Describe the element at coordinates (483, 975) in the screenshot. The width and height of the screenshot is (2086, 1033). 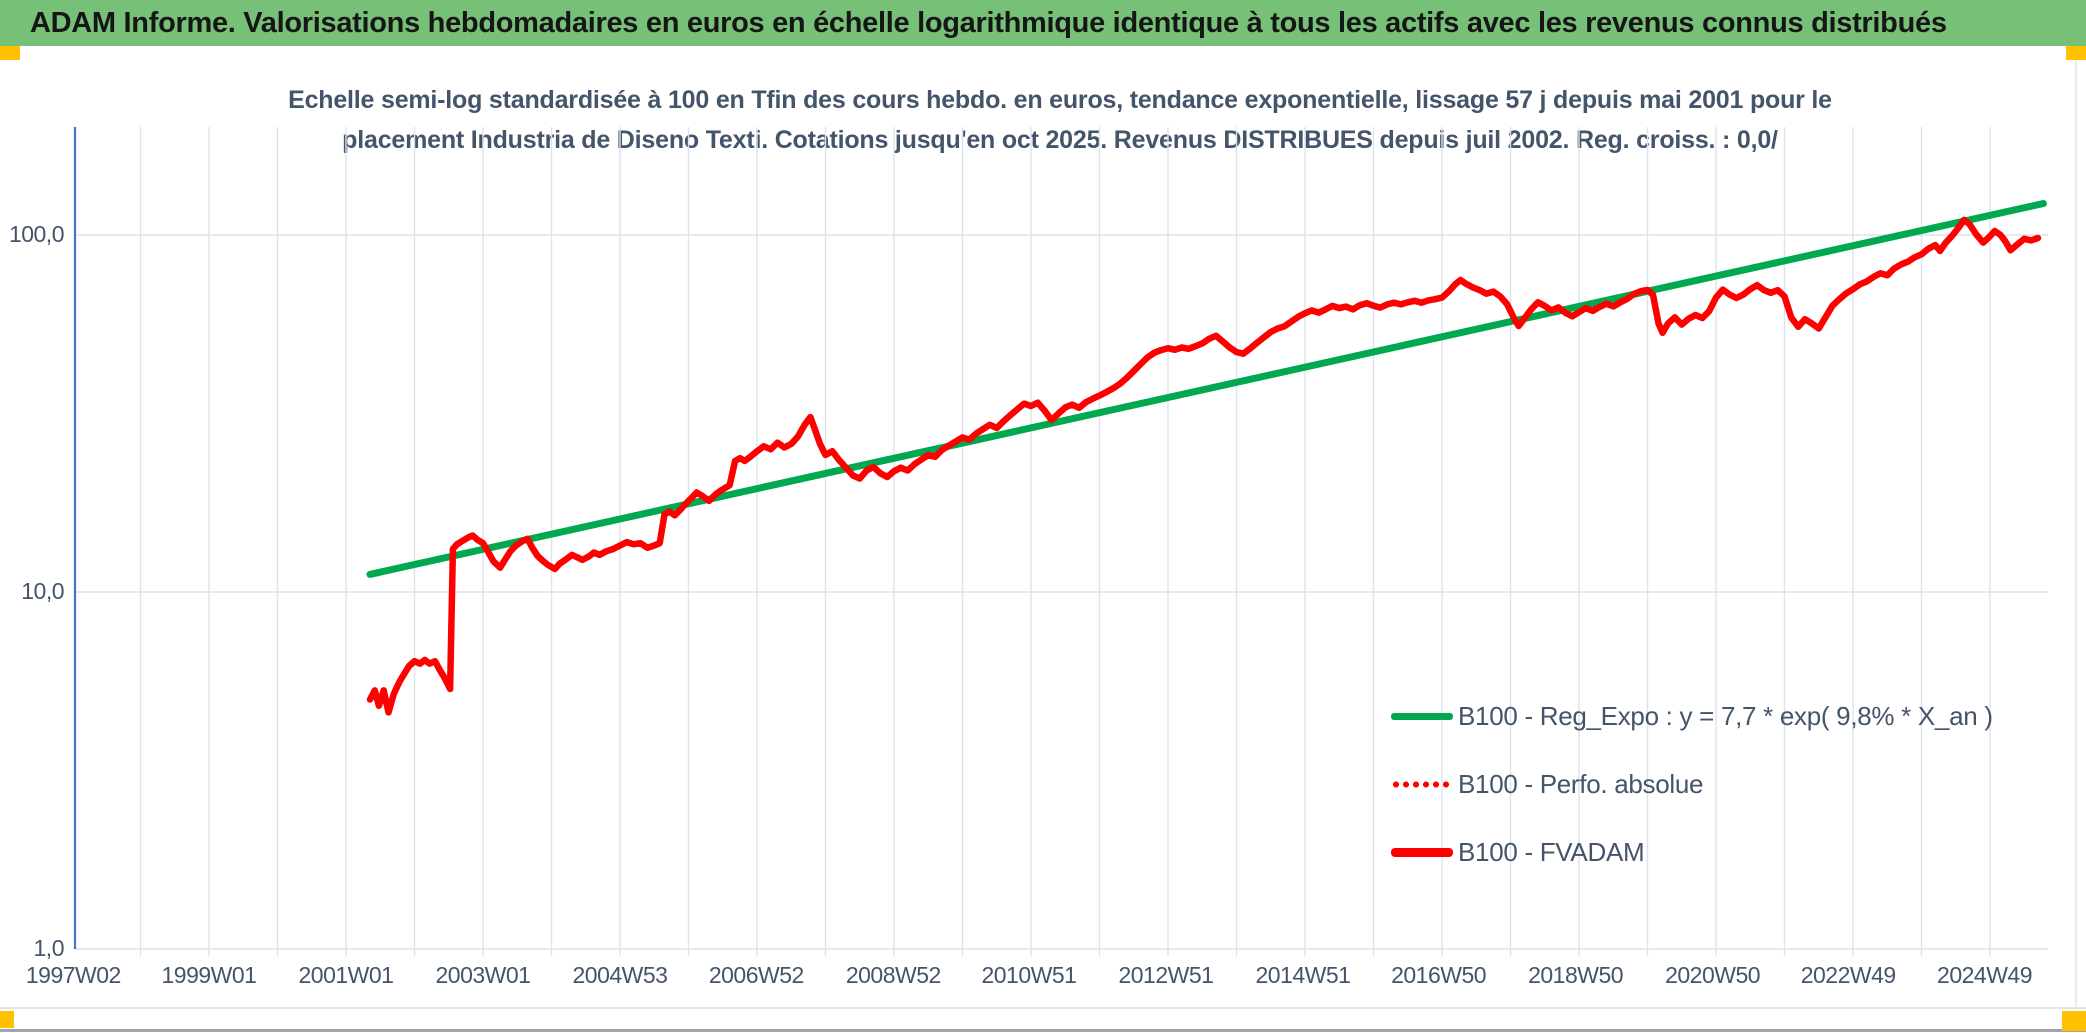
I see `x-axis-label: 2003W01` at that location.